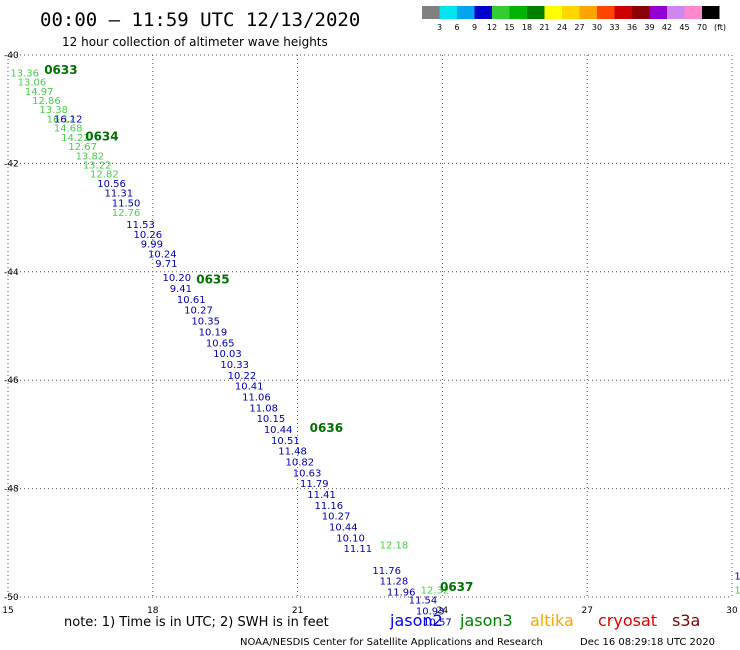 This screenshot has height=650, width=740. What do you see at coordinates (111, 184) in the screenshot?
I see `data-point-label: 10.56` at bounding box center [111, 184].